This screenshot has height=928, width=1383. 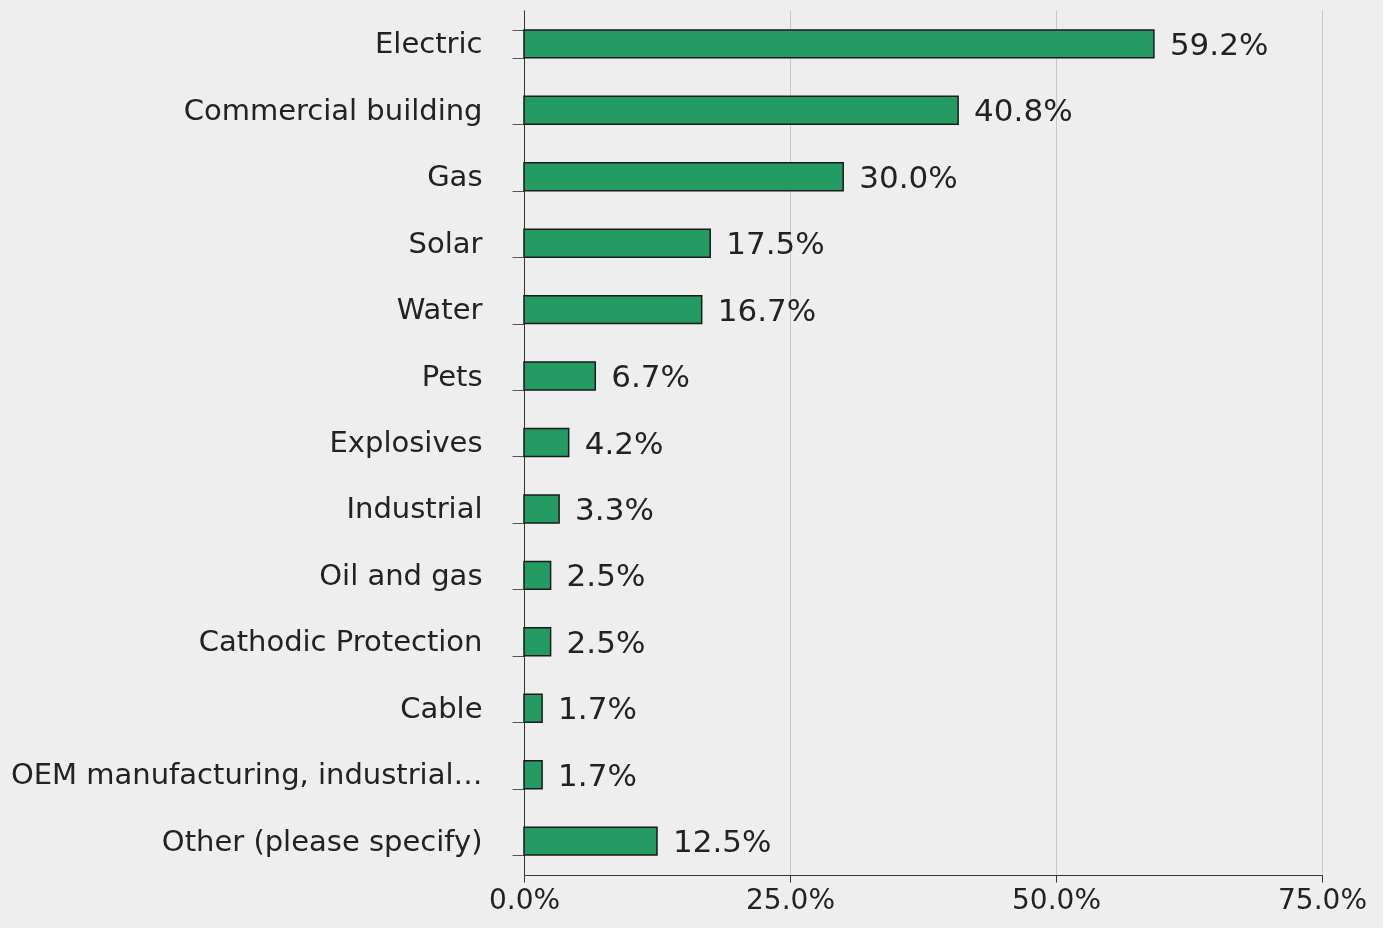 What do you see at coordinates (524, 899) in the screenshot?
I see `x-tick-label: 0.0%` at bounding box center [524, 899].